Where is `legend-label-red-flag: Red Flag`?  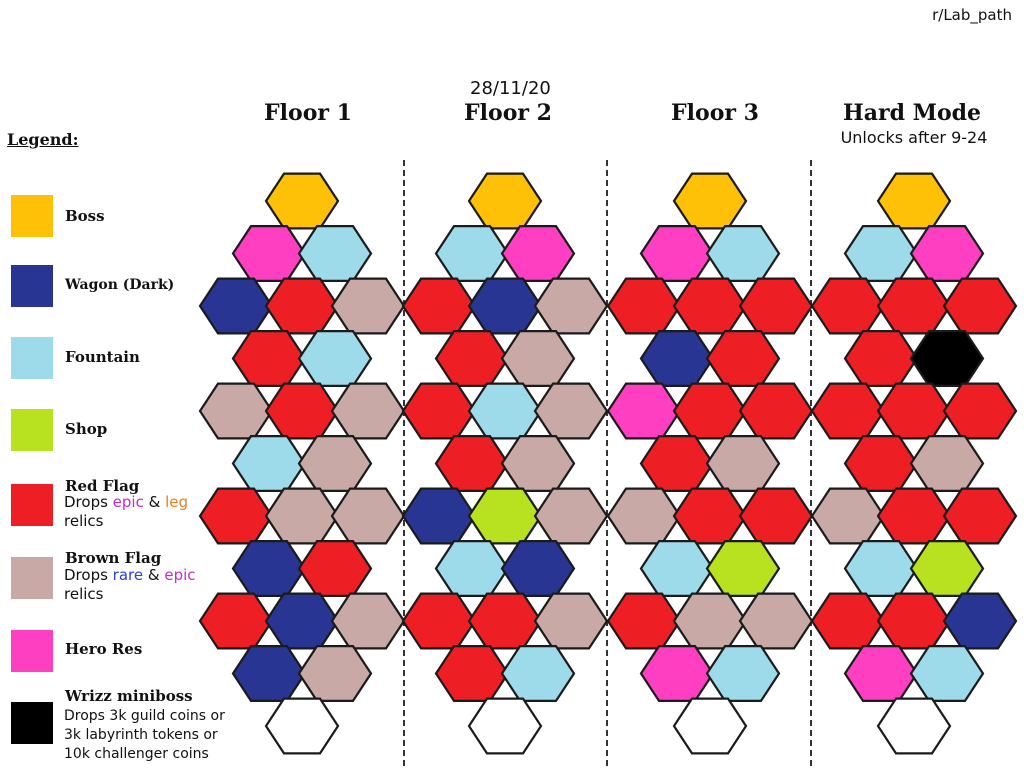
legend-label-red-flag: Red Flag is located at coordinates (102, 486).